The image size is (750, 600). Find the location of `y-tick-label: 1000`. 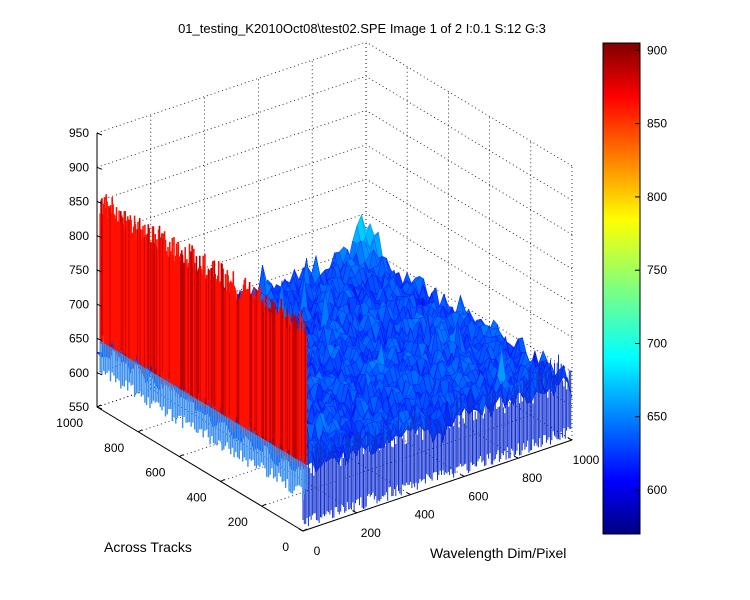

y-tick-label: 1000 is located at coordinates (69, 423).